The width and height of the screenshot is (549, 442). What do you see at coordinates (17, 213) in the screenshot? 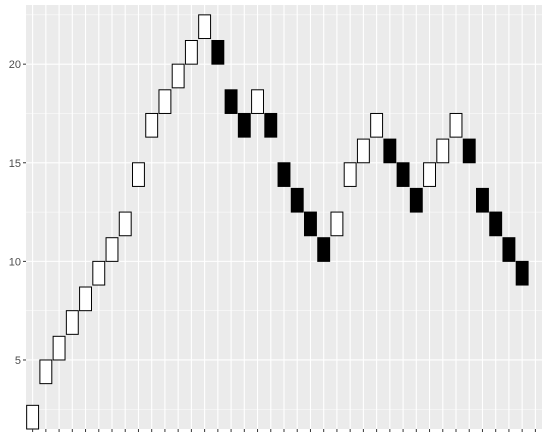
I see `y-axis: 5 10 15 20` at bounding box center [17, 213].